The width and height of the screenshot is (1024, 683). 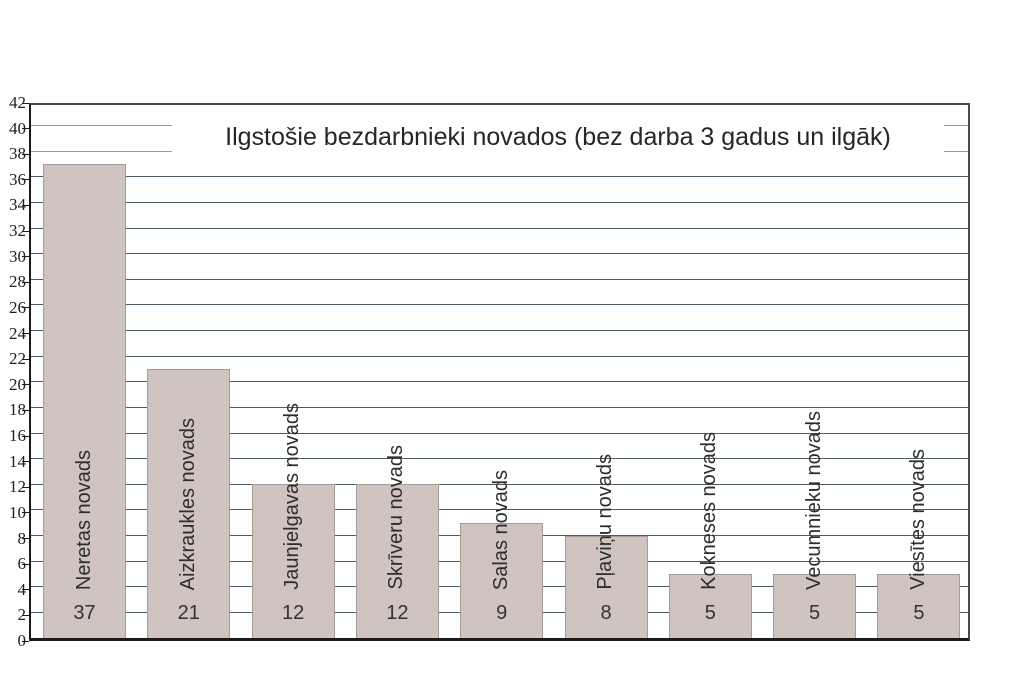 I want to click on bar-label: Salas novads, so click(x=500, y=529).